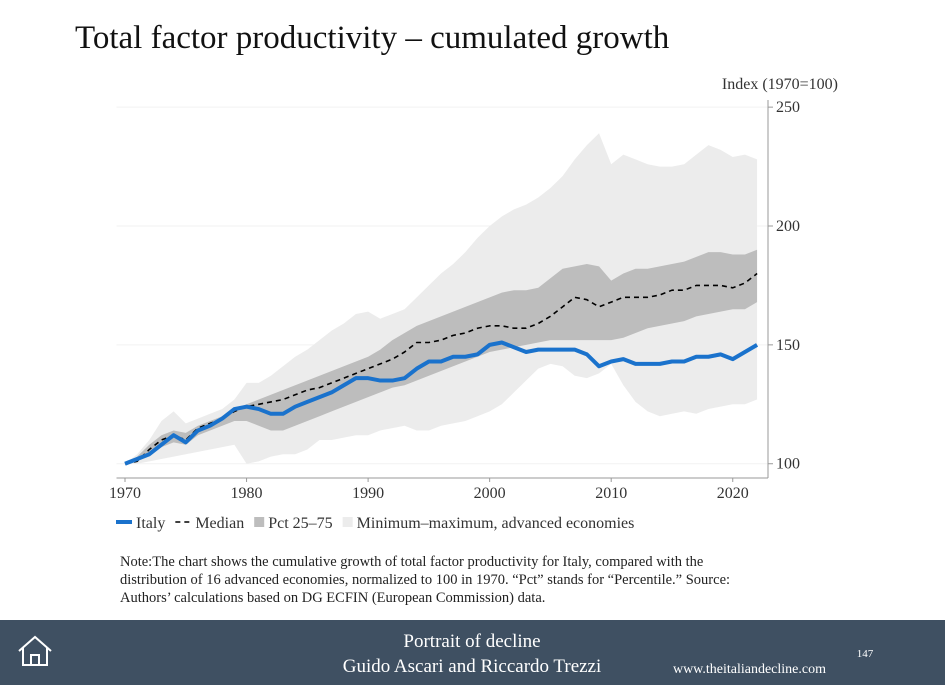 This screenshot has height=685, width=945. I want to click on y-tick-label: 100, so click(788, 464).